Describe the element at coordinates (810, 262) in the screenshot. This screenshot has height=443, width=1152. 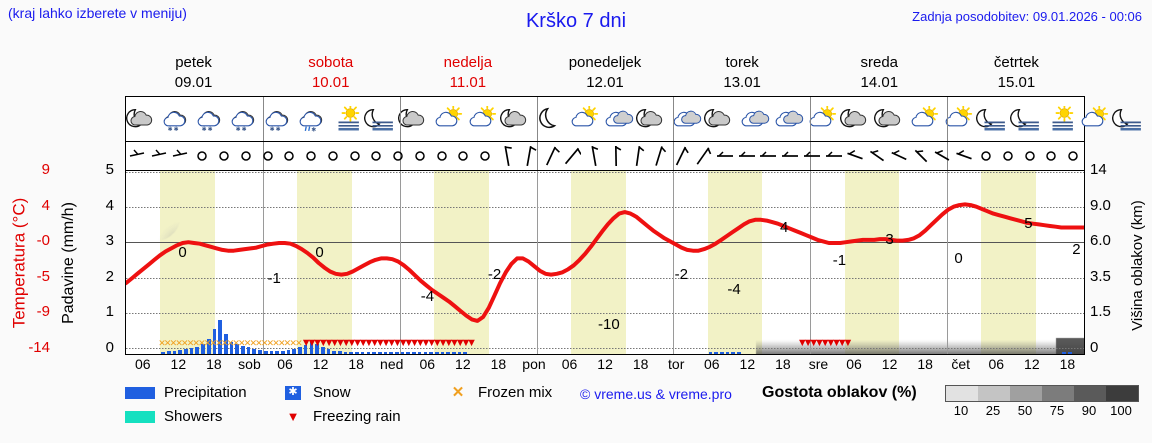
I see `gridline-day` at that location.